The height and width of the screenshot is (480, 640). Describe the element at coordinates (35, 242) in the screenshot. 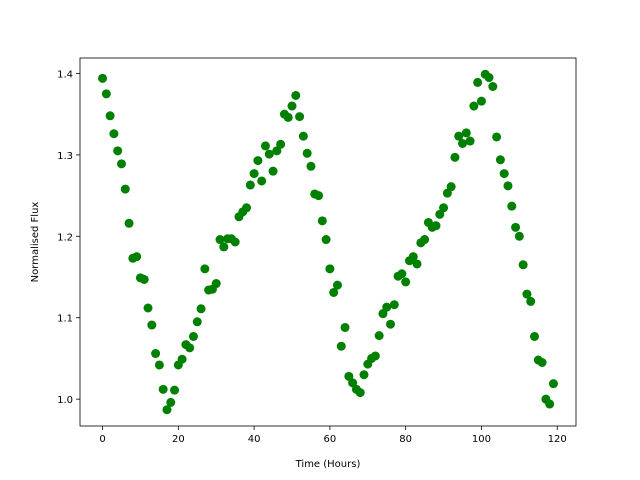

I see `y-axis-label: Normalised Flux` at that location.